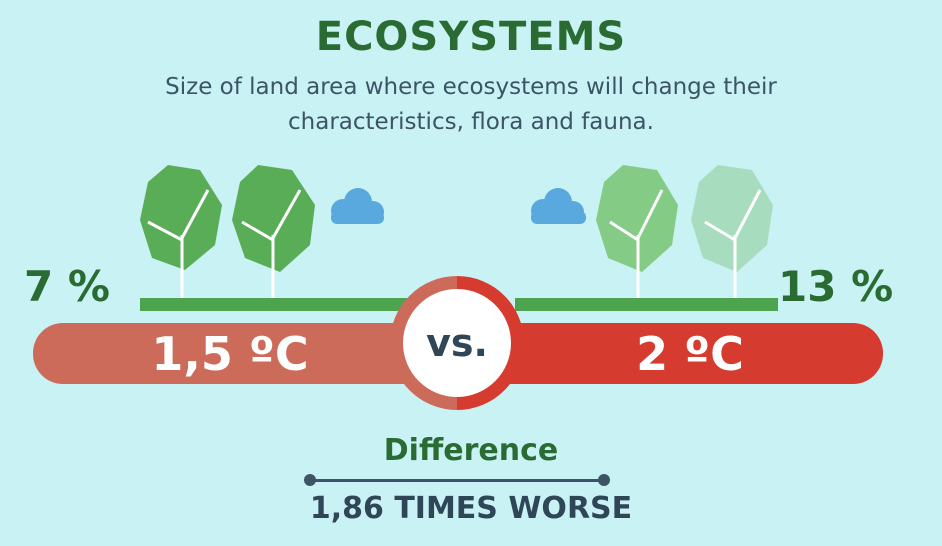  I want to click on right-temperature-label: 2 ºC, so click(690, 354).